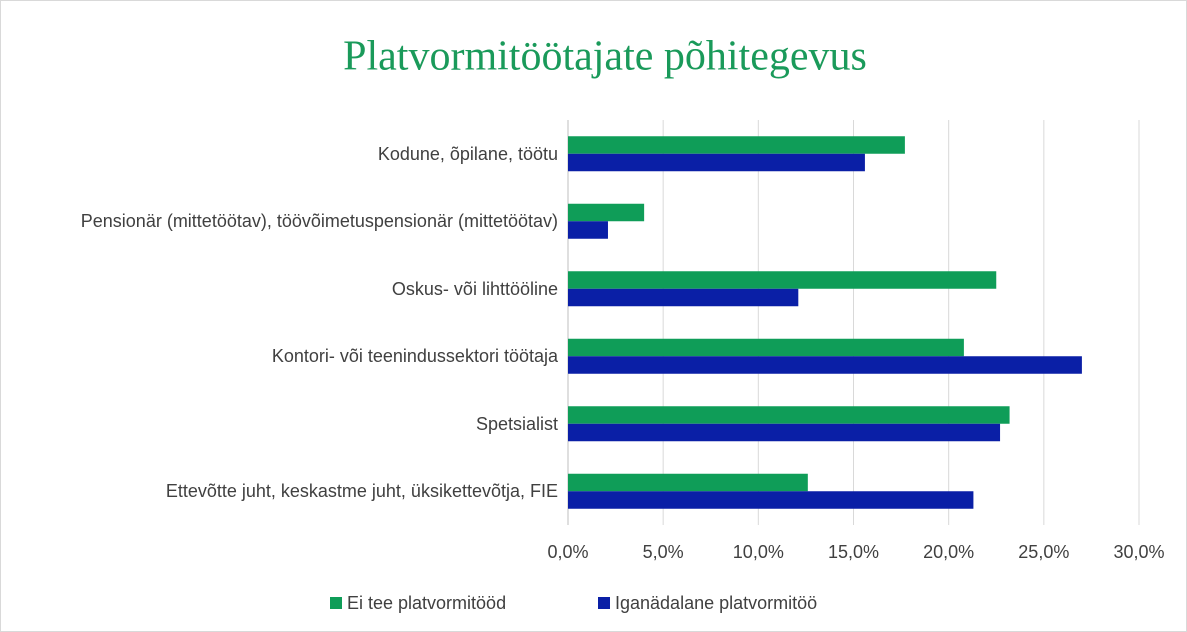 Image resolution: width=1187 pixels, height=632 pixels. I want to click on y-tick-label-box: Kodune, õpilane, töötu, so click(283, 154).